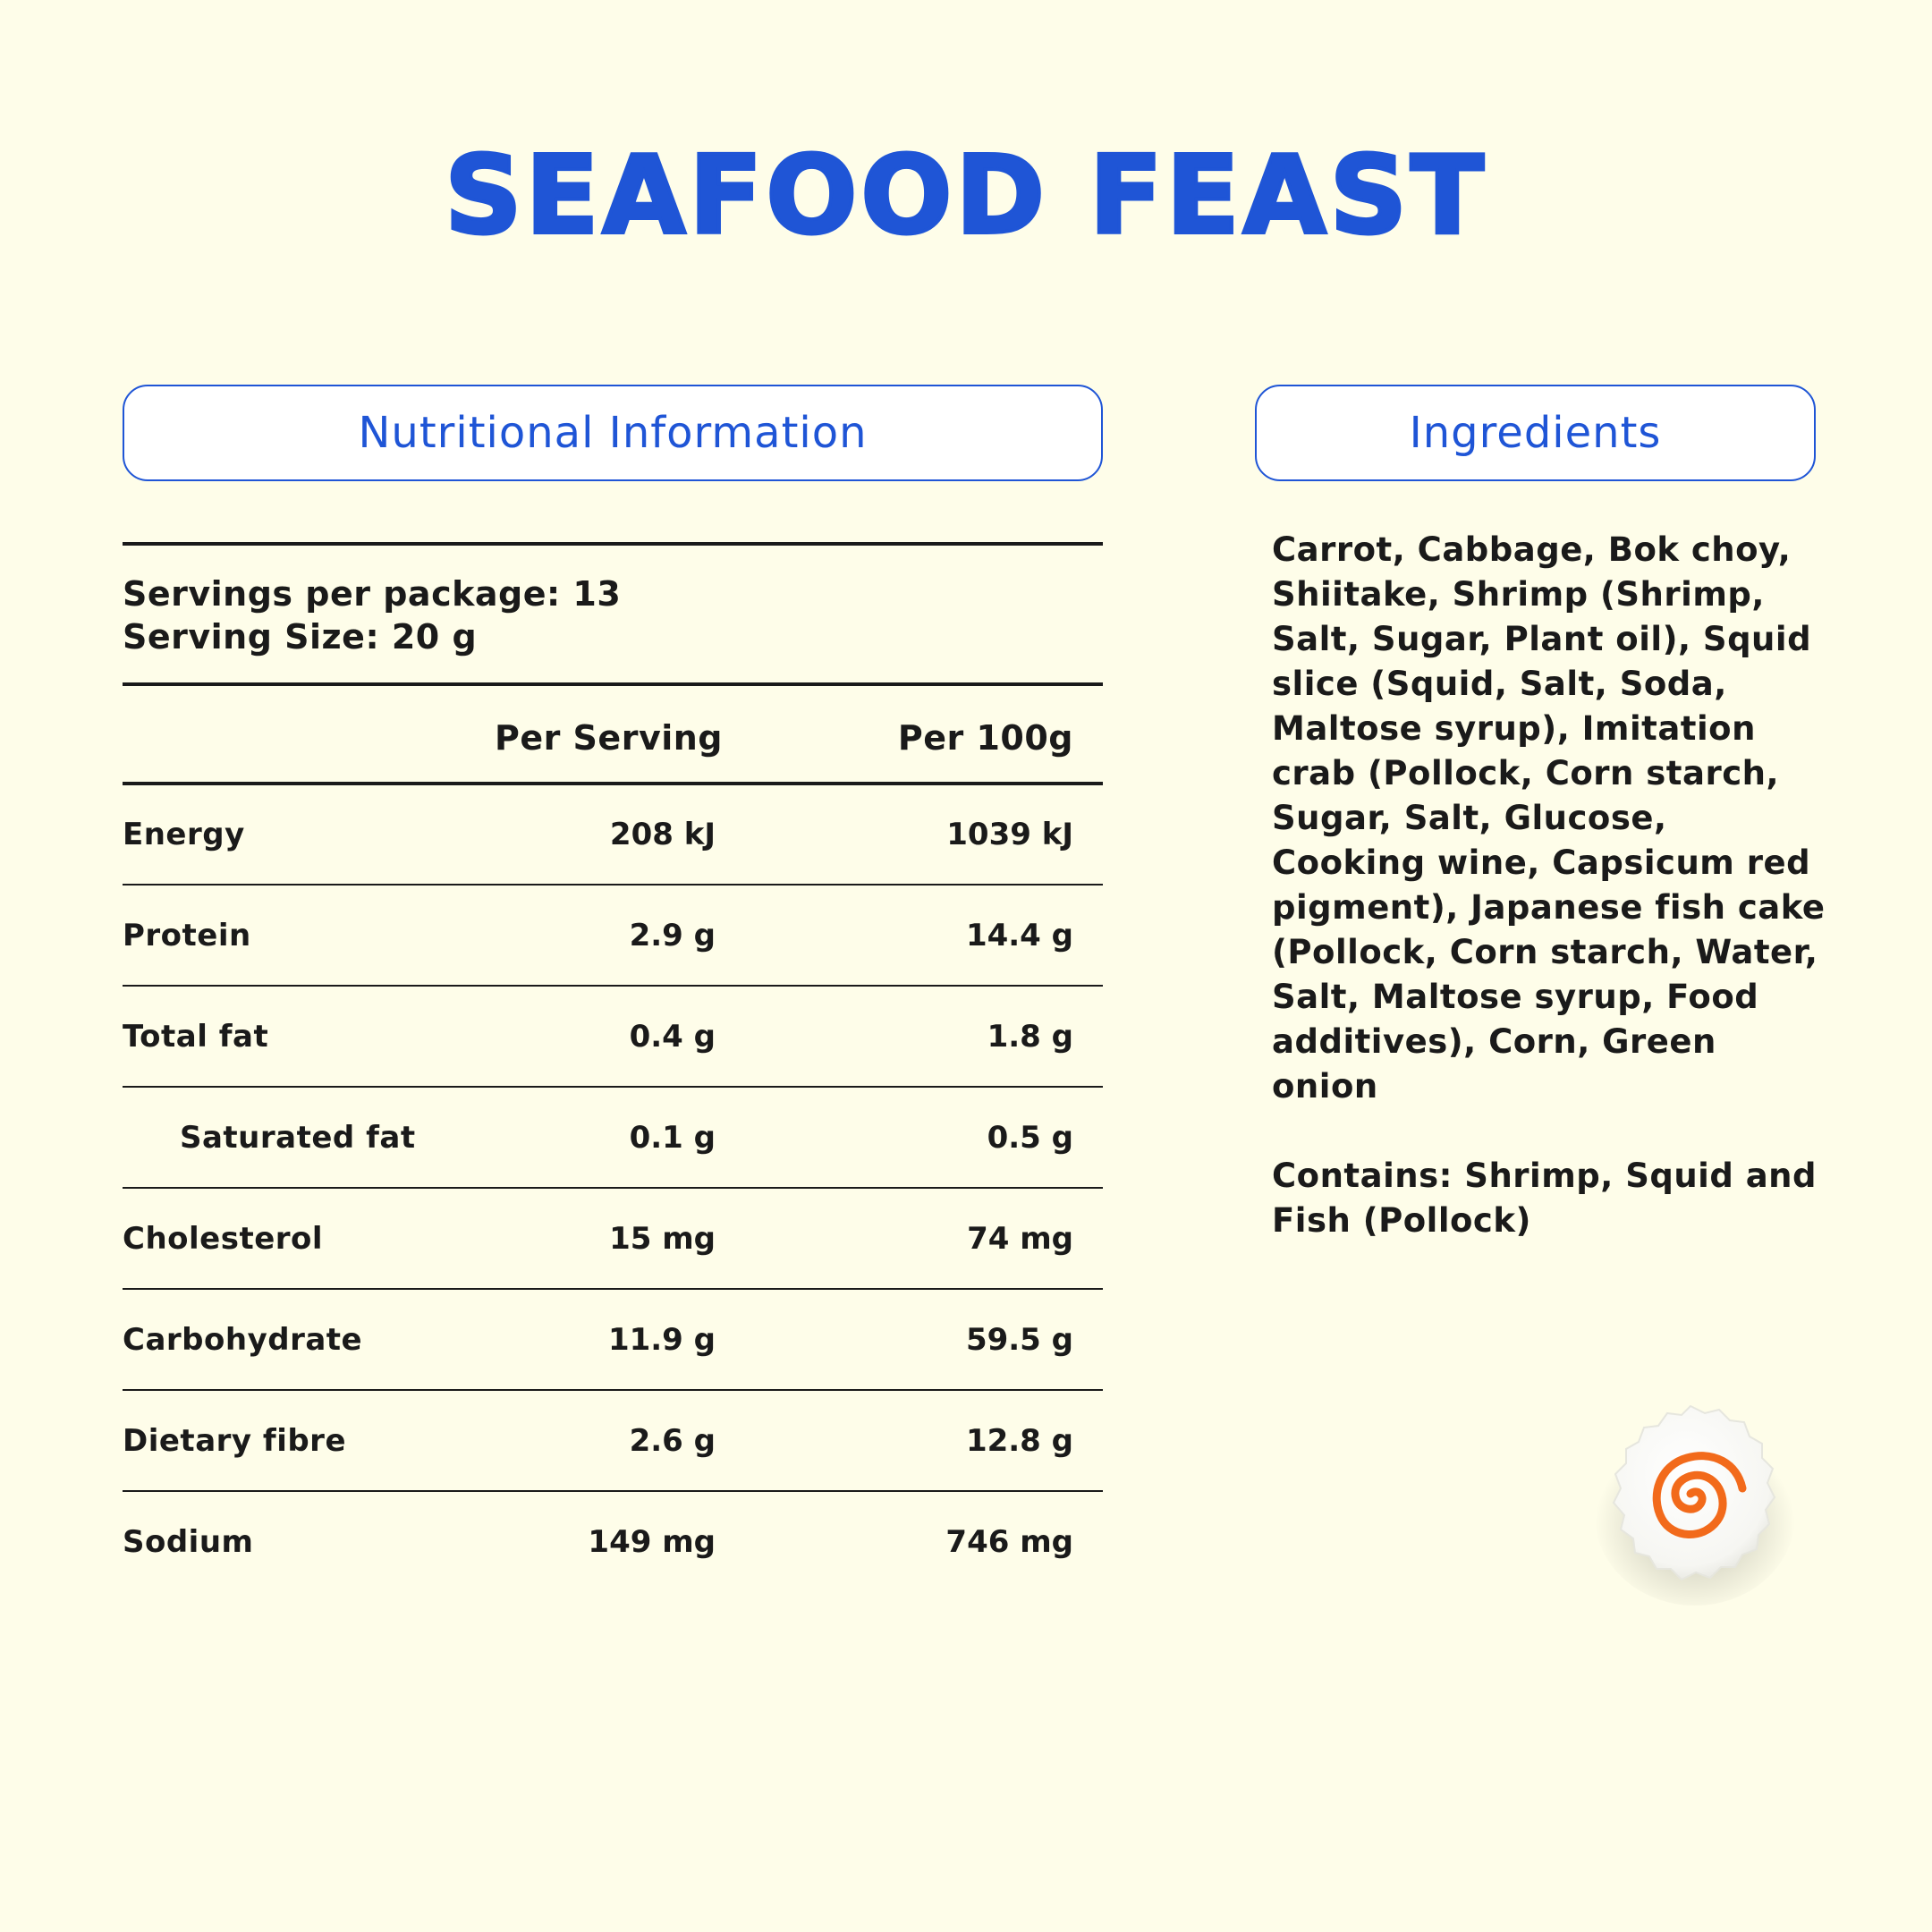 Image resolution: width=1932 pixels, height=1932 pixels. I want to click on nutrient-name: Carbohydrate, so click(243, 1340).